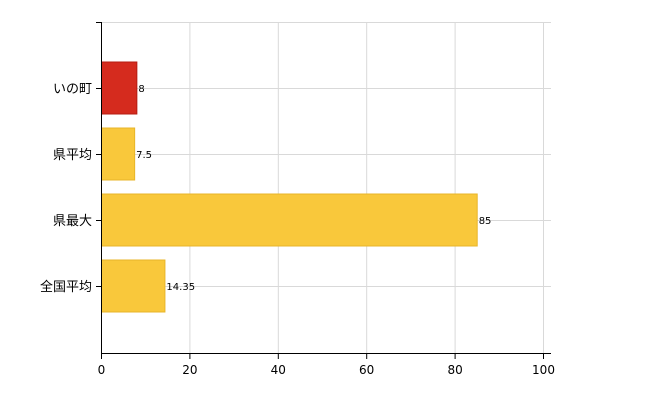 The height and width of the screenshot is (400, 650). I want to click on category-label: いの町, so click(72, 89).